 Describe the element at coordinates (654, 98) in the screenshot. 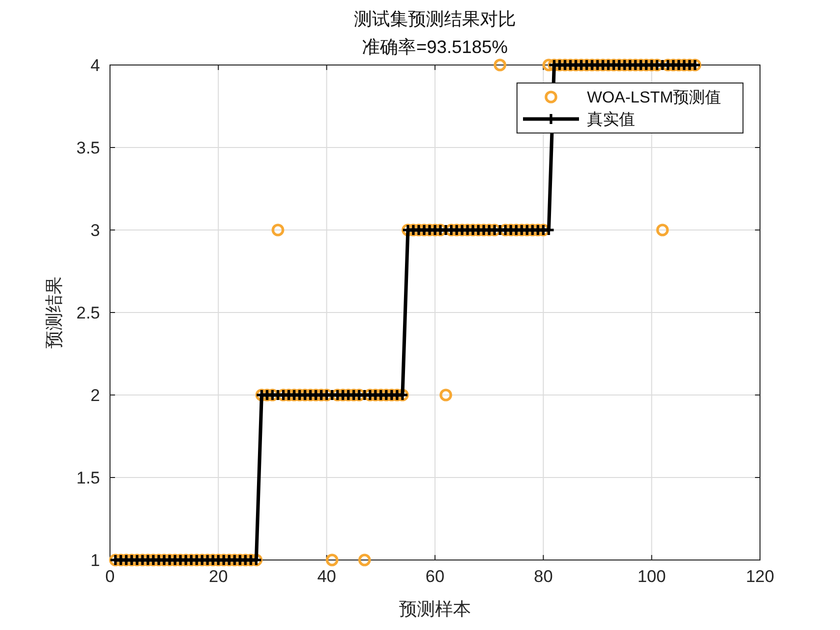

I see `legend-label: WOA-LSTM预测值` at that location.